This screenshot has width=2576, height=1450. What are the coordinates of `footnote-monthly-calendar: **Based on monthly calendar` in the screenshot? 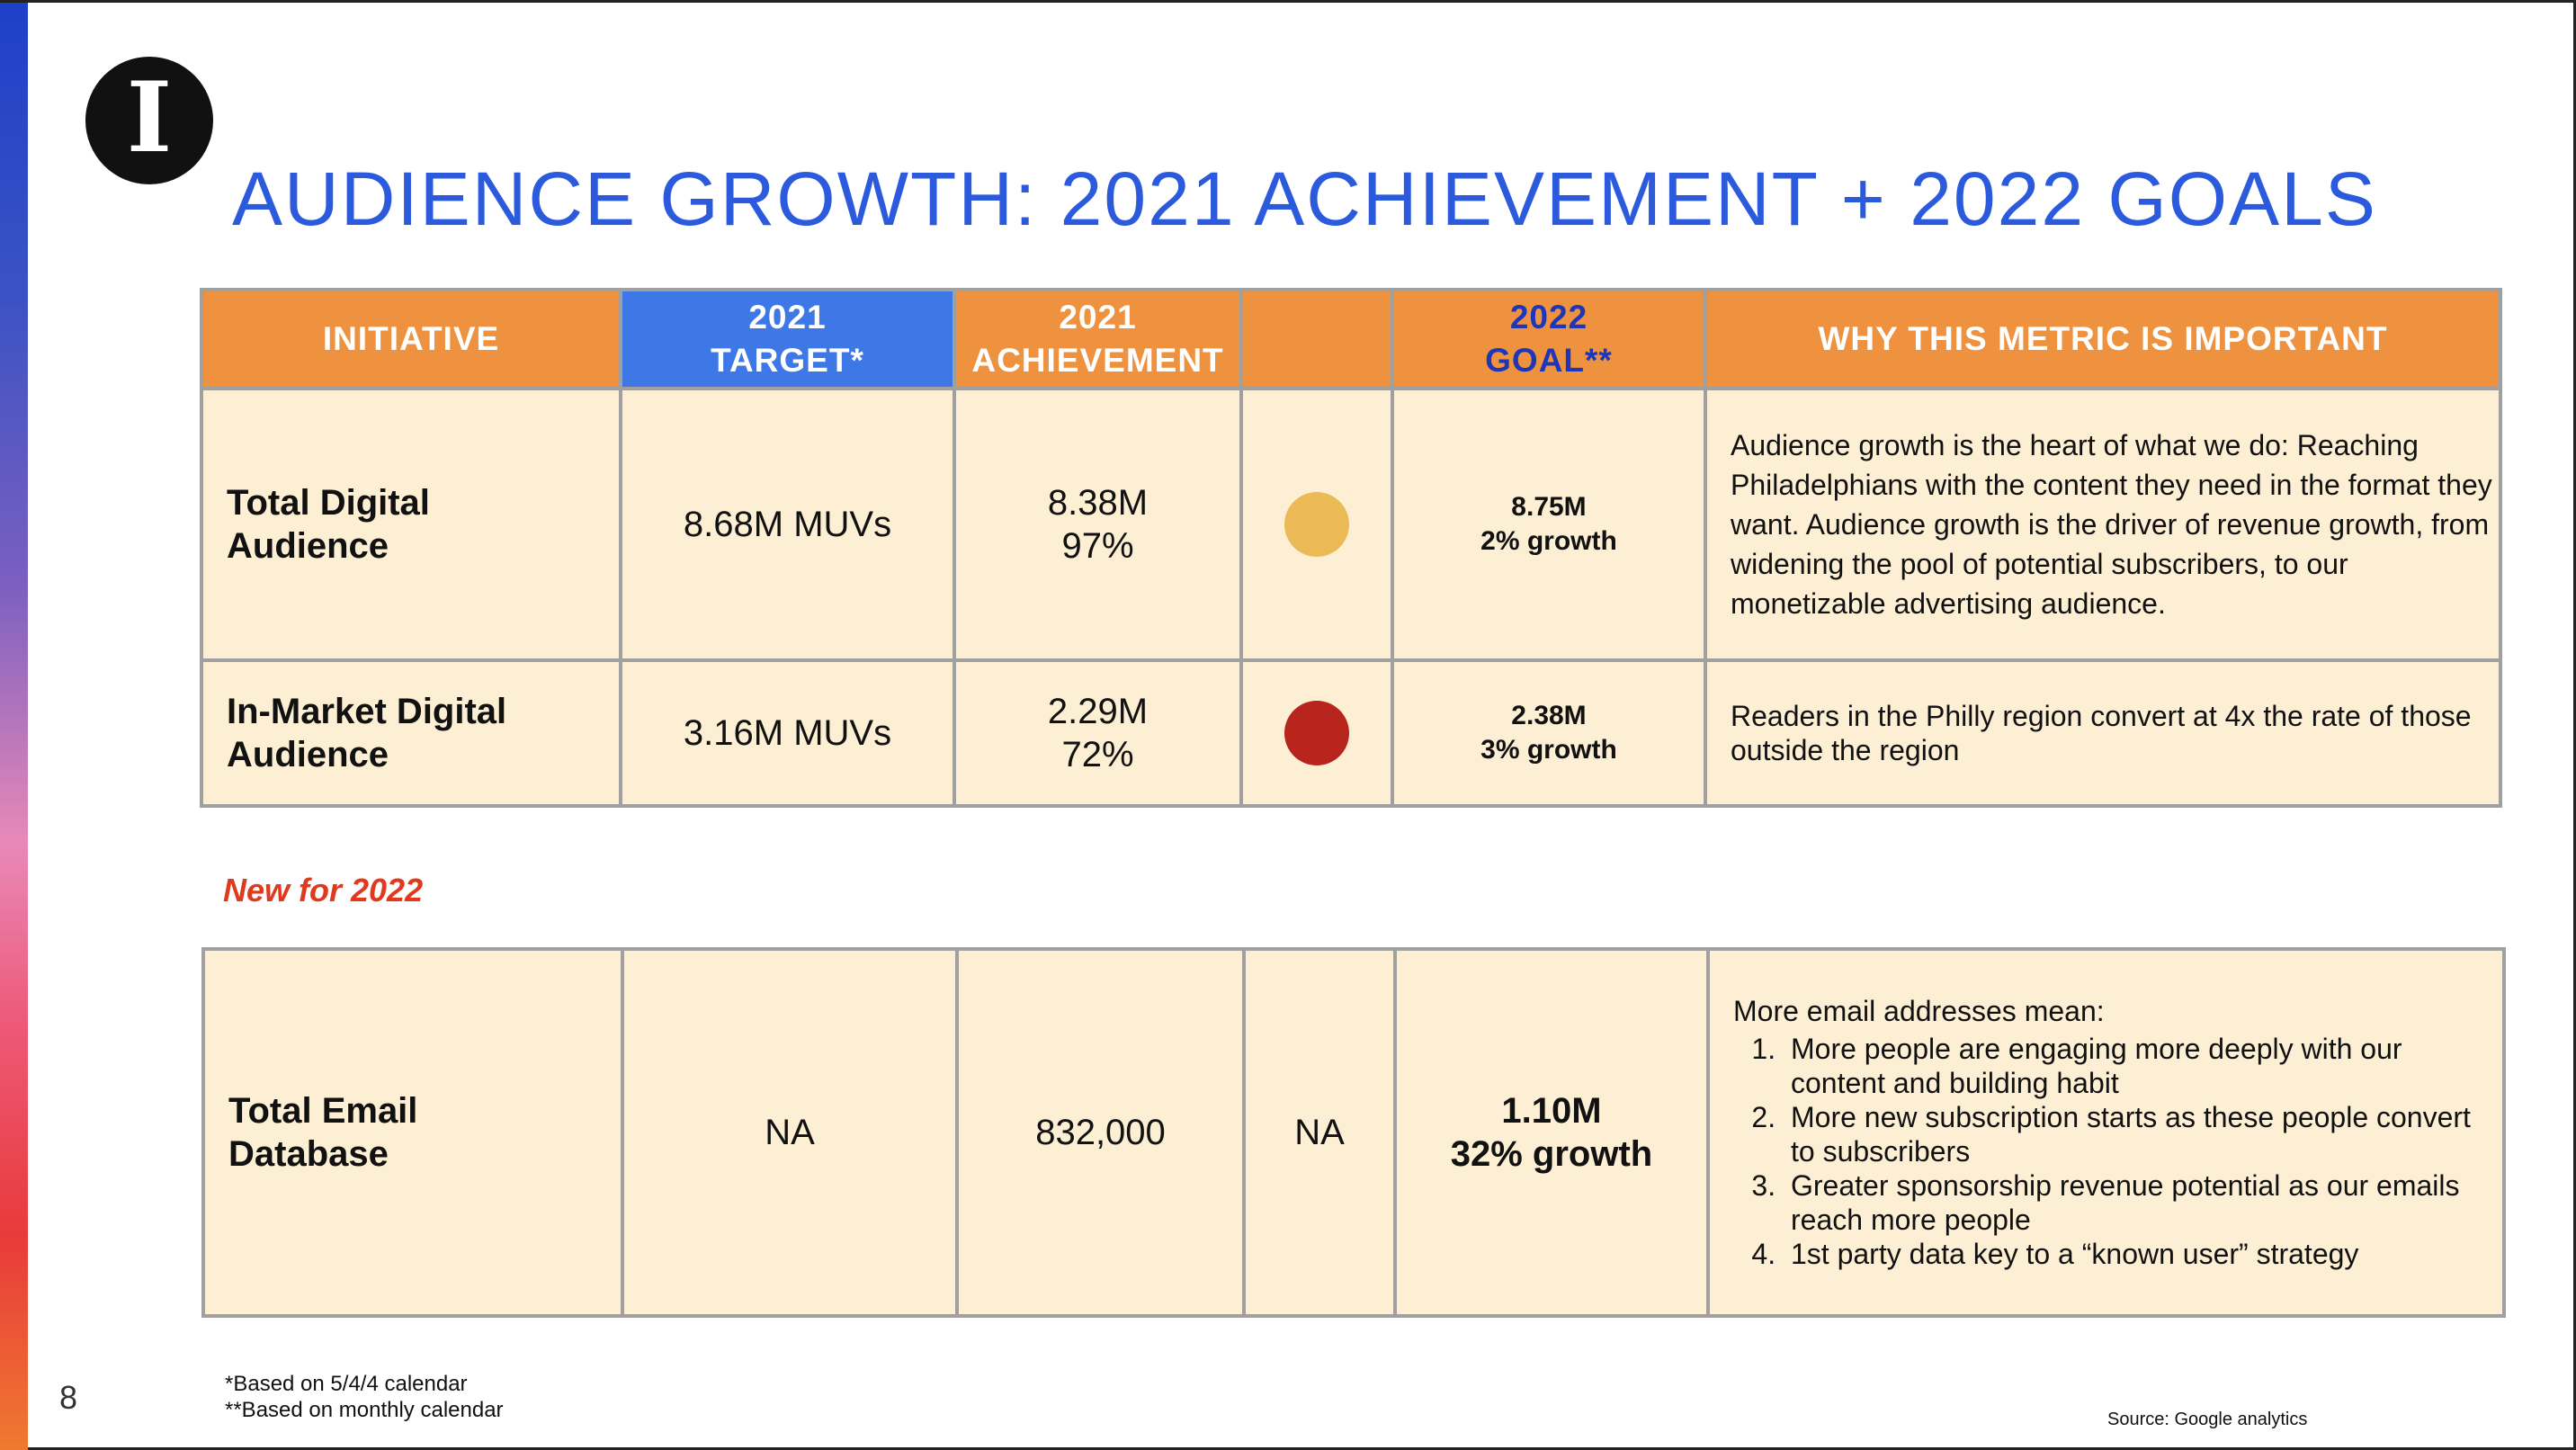 It's located at (364, 1410).